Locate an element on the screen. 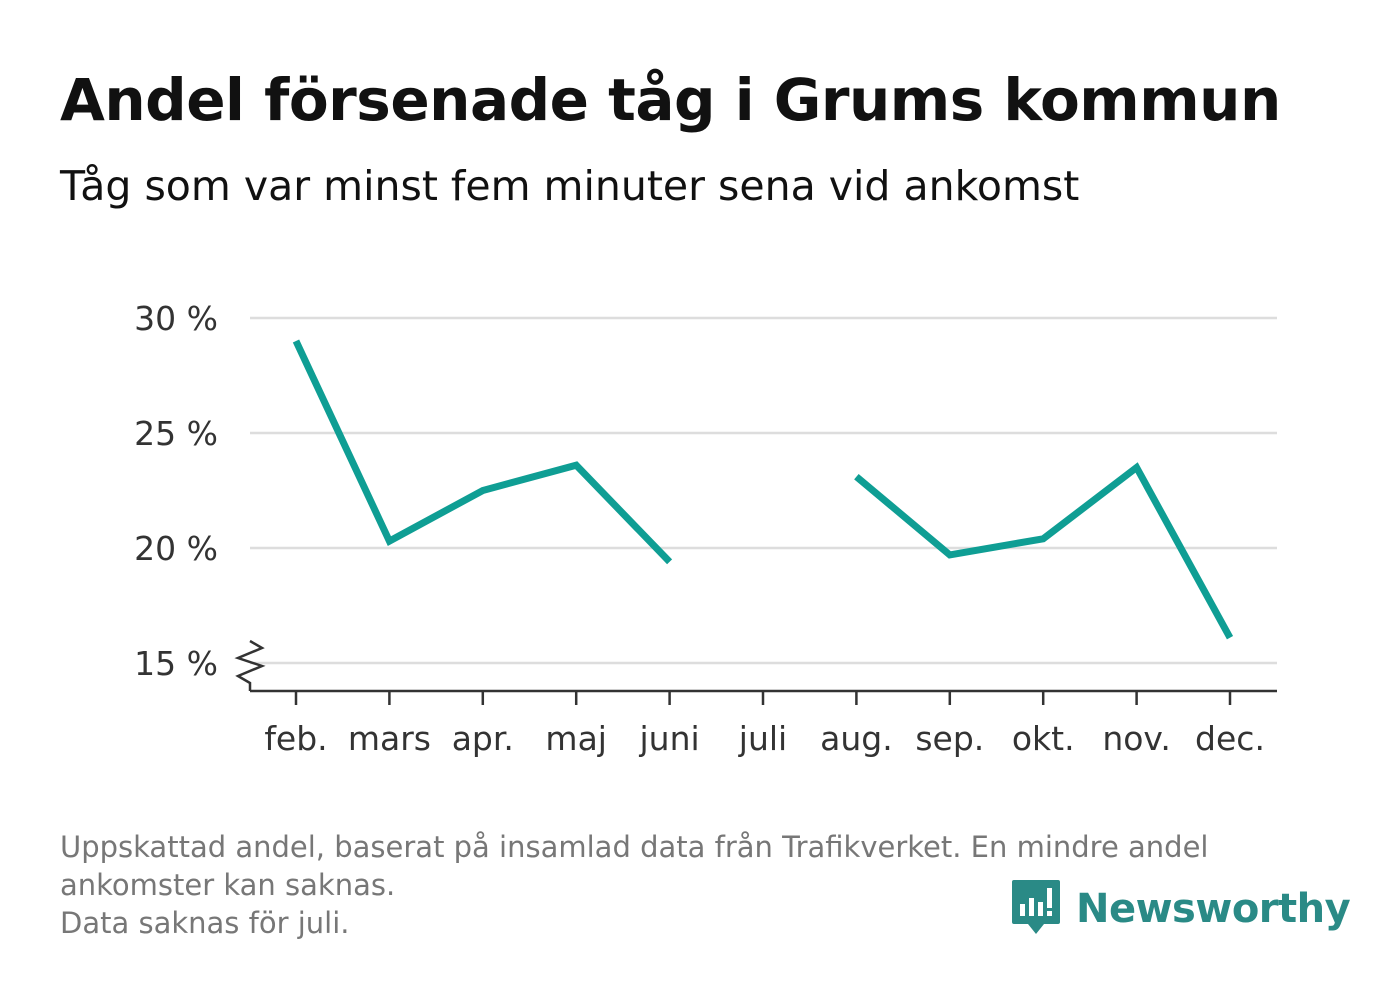 Image resolution: width=1382 pixels, height=999 pixels. y-axis-break-icon is located at coordinates (250, 665).